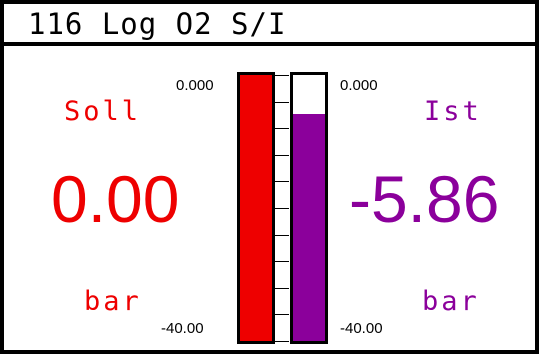 The height and width of the screenshot is (354, 539). I want to click on actual-scale-bottom: -40.00, so click(361, 328).